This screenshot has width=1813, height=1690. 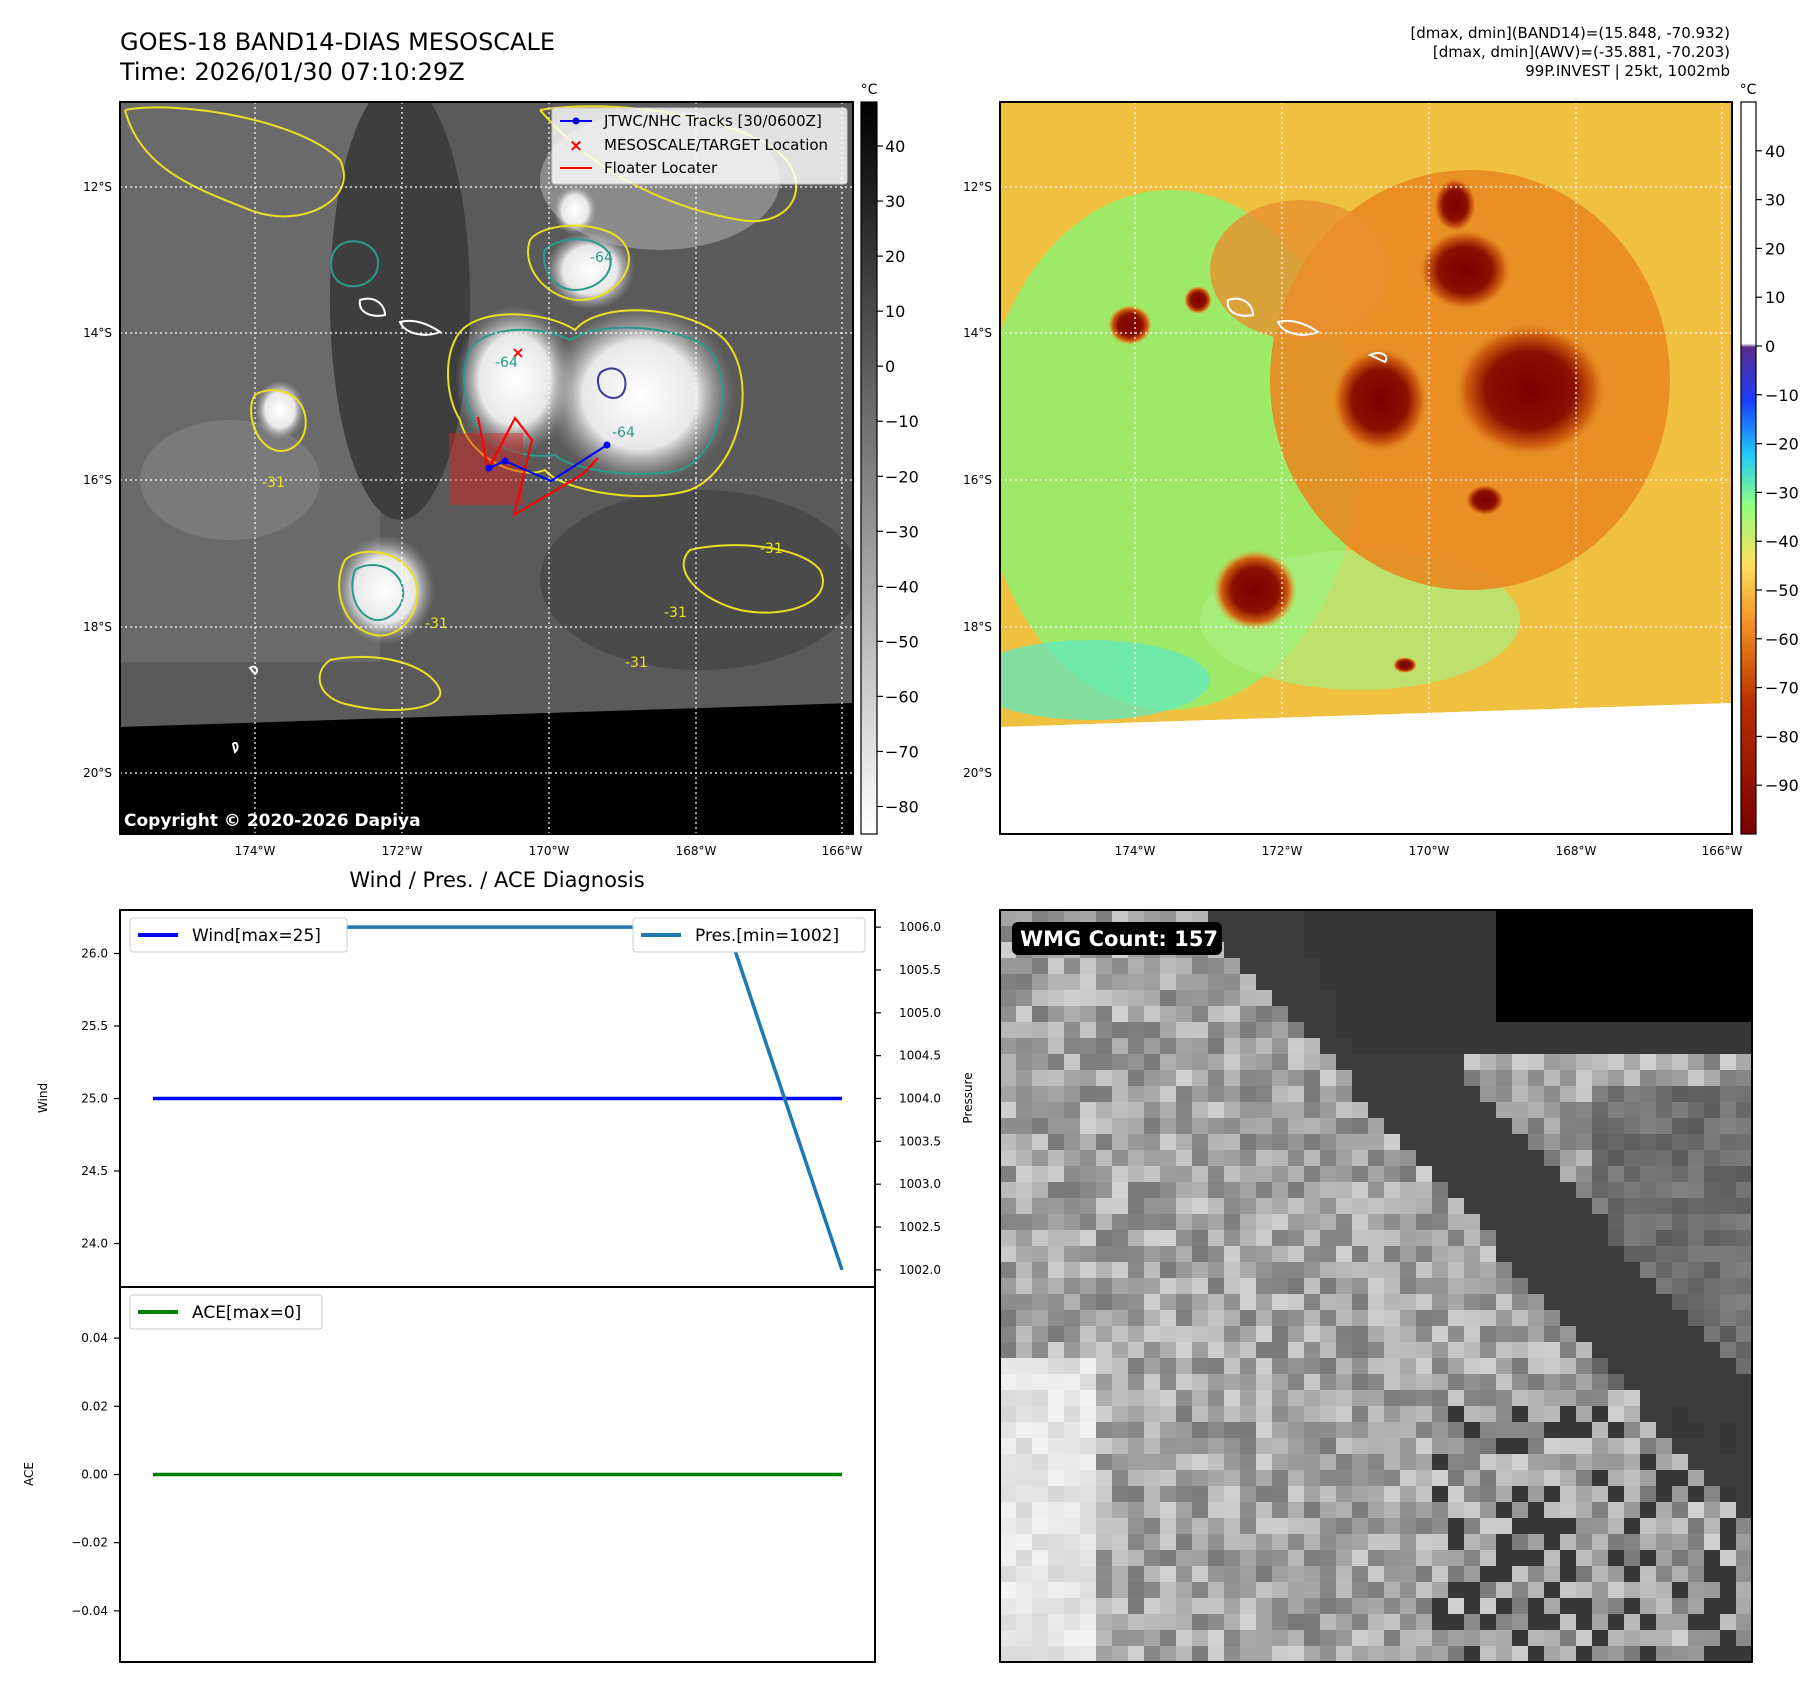 I want to click on ir-colorbar-tick-label: 10, so click(x=895, y=311).